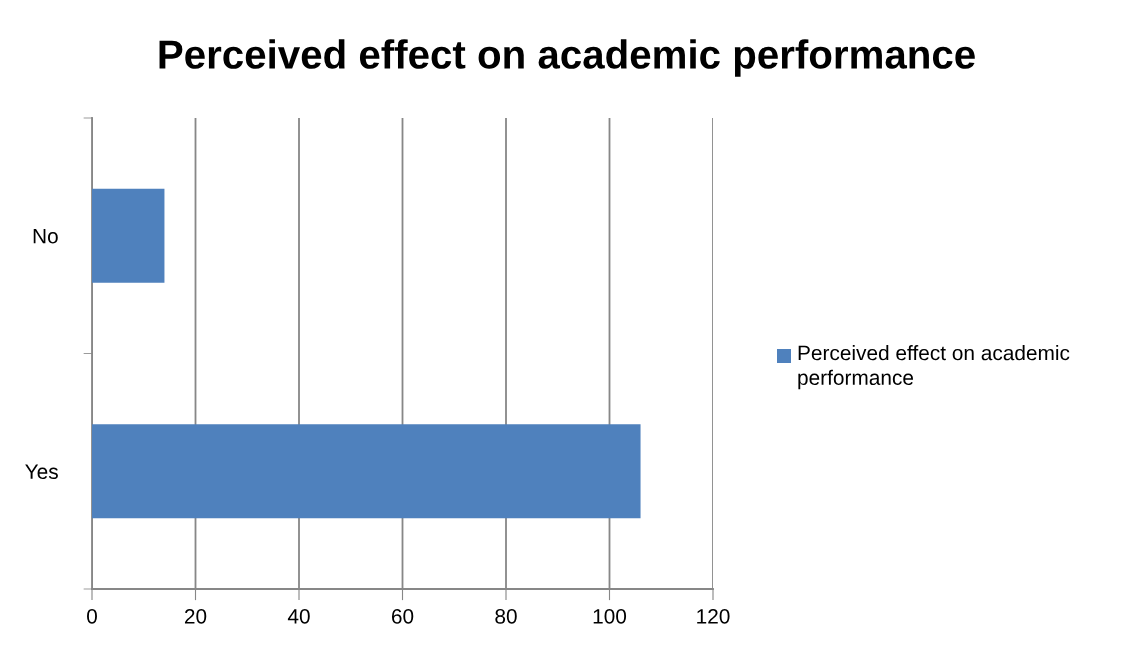 Image resolution: width=1133 pixels, height=653 pixels. I want to click on x-tick-label: 20, so click(195, 616).